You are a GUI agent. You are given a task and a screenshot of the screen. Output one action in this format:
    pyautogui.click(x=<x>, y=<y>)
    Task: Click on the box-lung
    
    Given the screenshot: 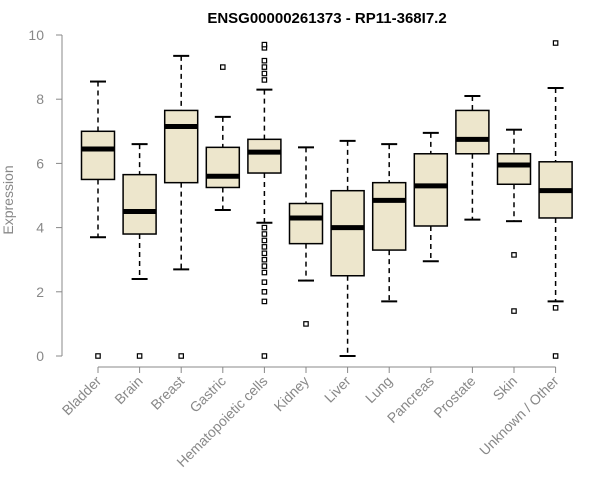 What is the action you would take?
    pyautogui.click(x=389, y=223)
    